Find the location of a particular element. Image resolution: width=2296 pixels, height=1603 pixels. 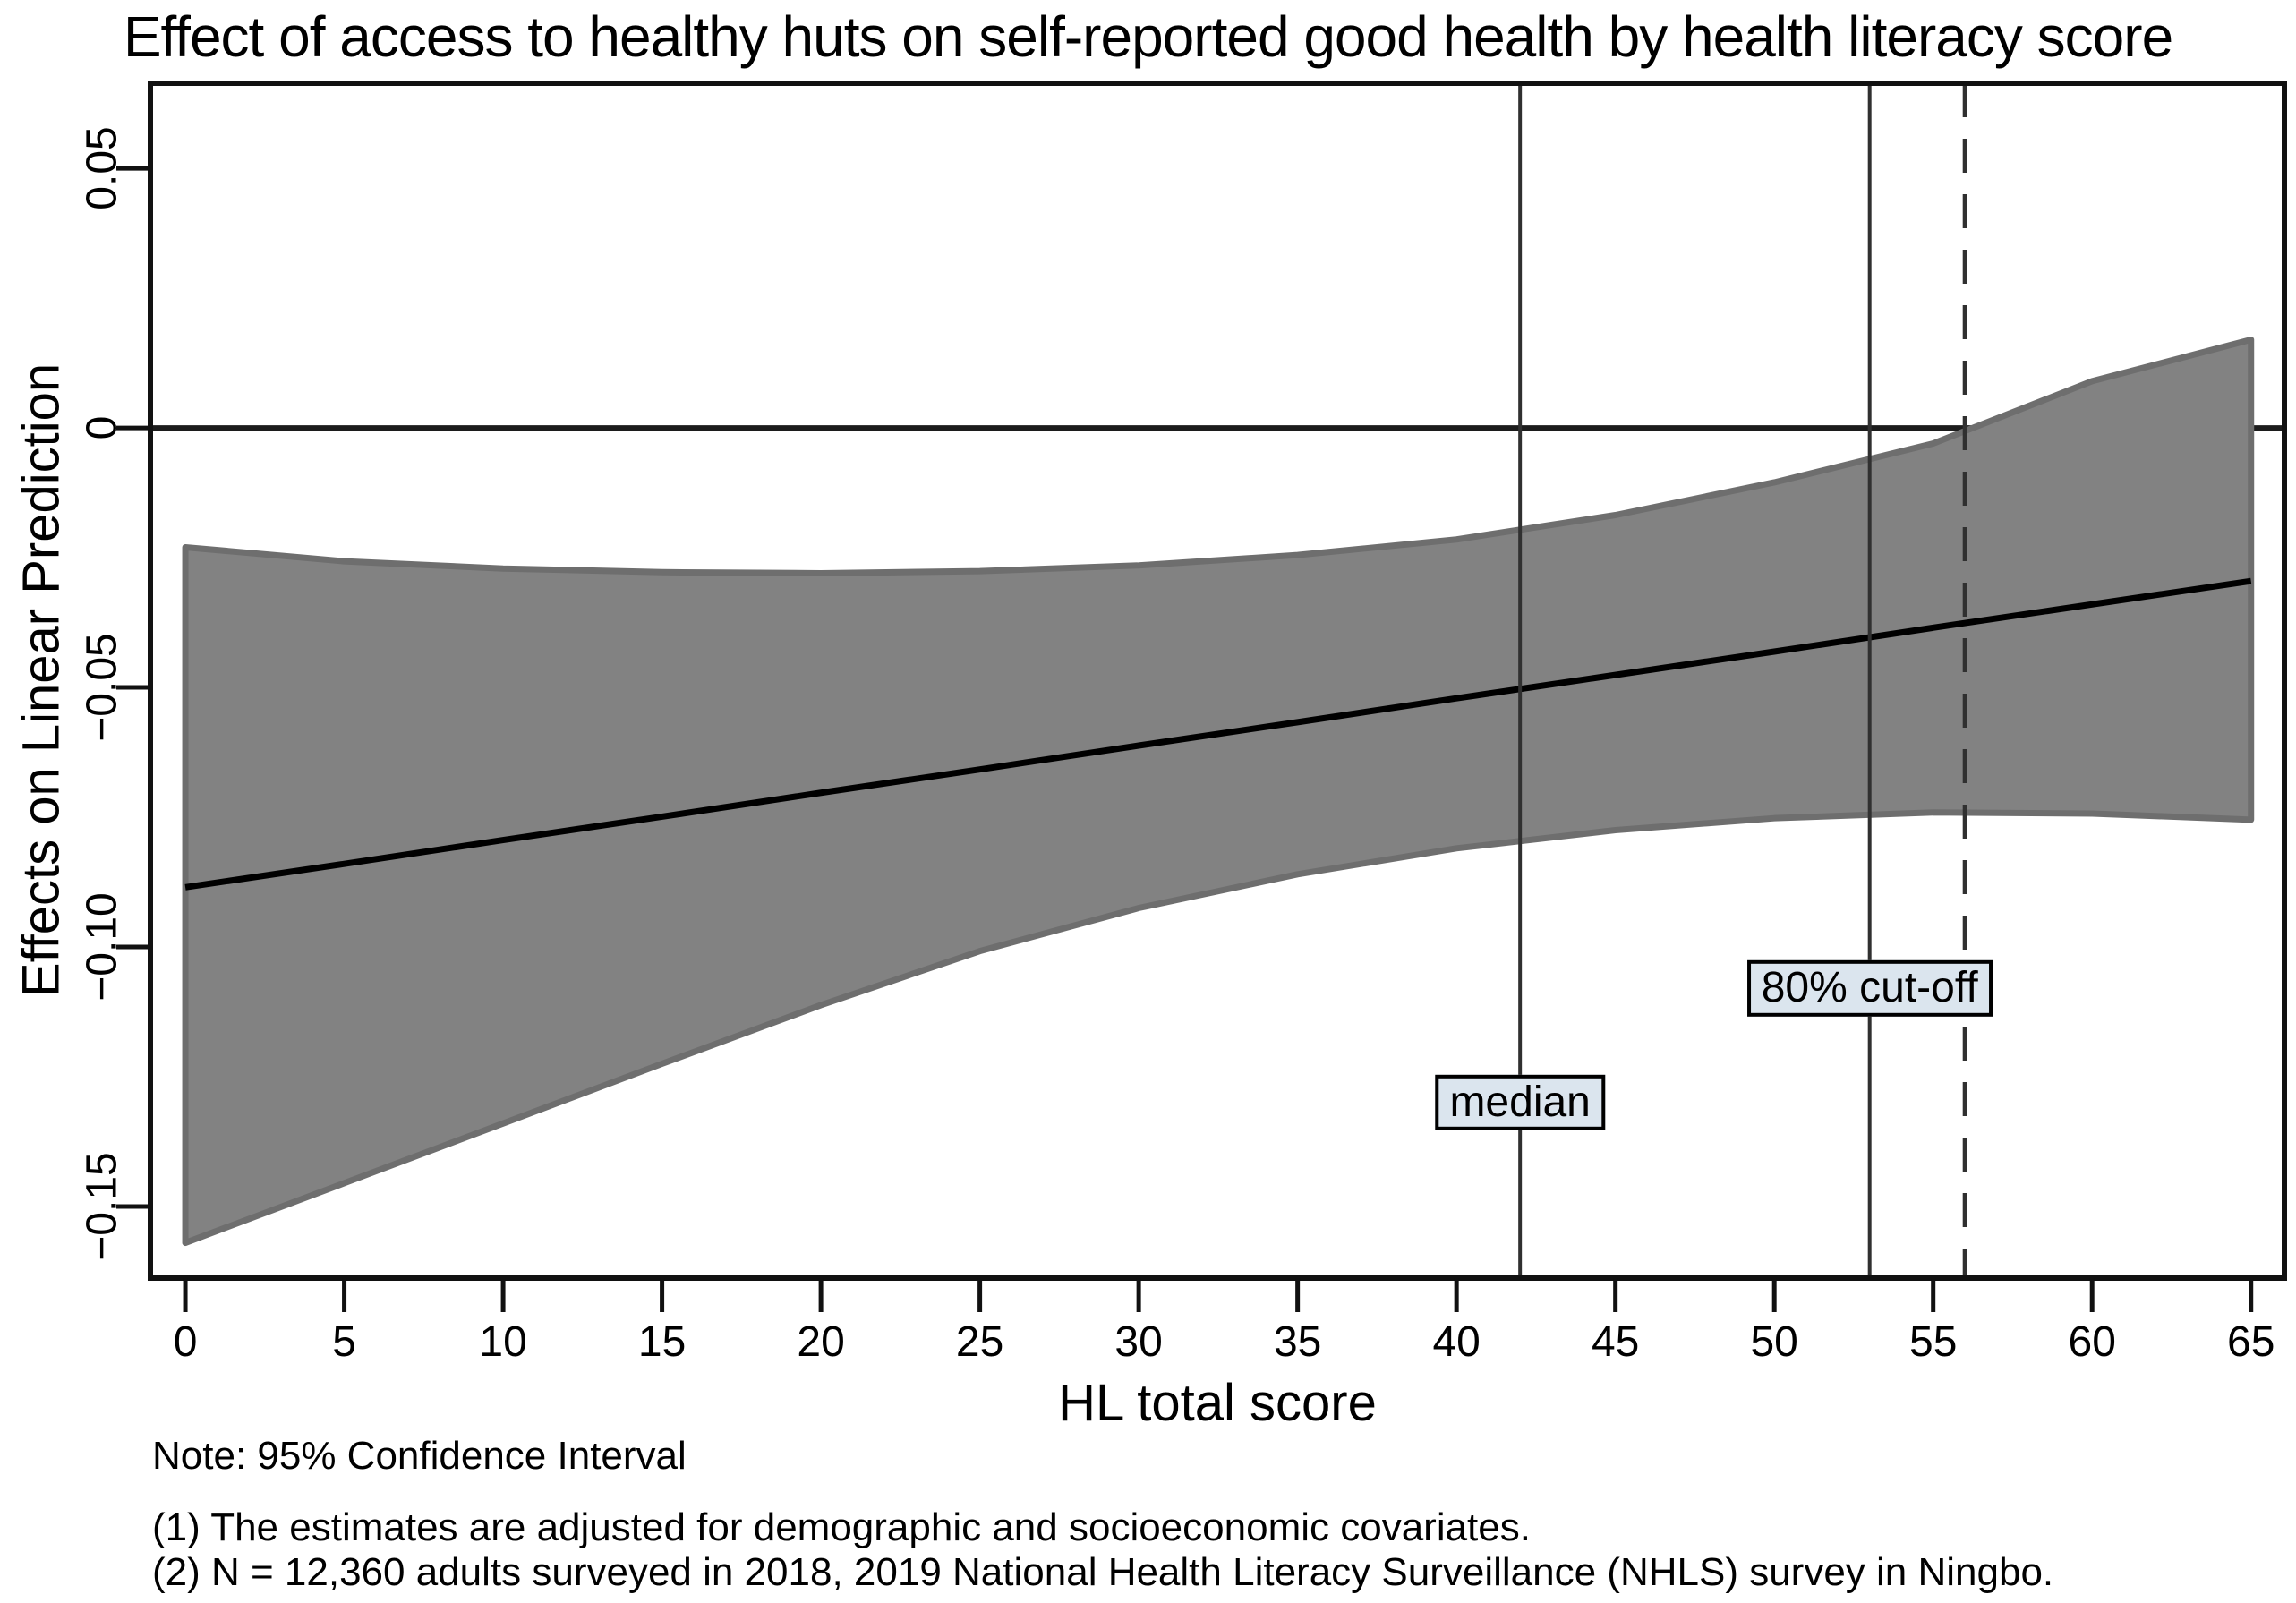

y-tick-label: 0 is located at coordinates (102, 427).